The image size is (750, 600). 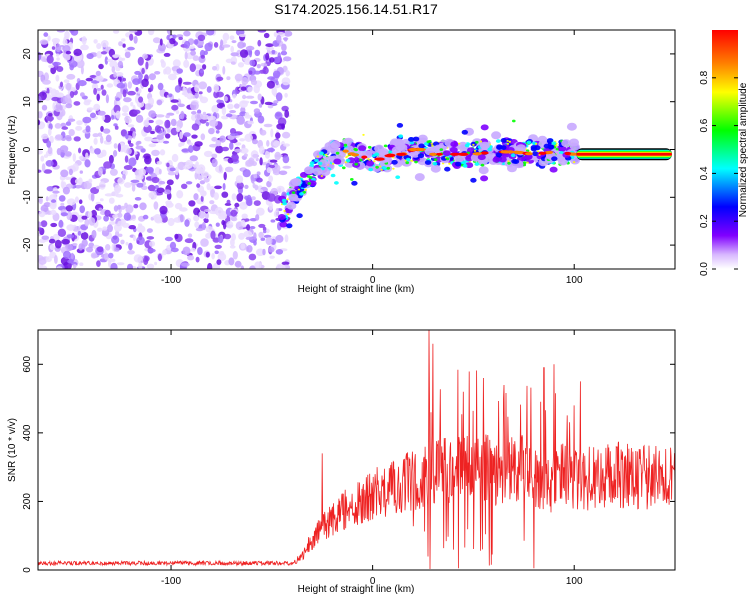 What do you see at coordinates (704, 269) in the screenshot?
I see `colorbar-tick-label: 0.0` at bounding box center [704, 269].